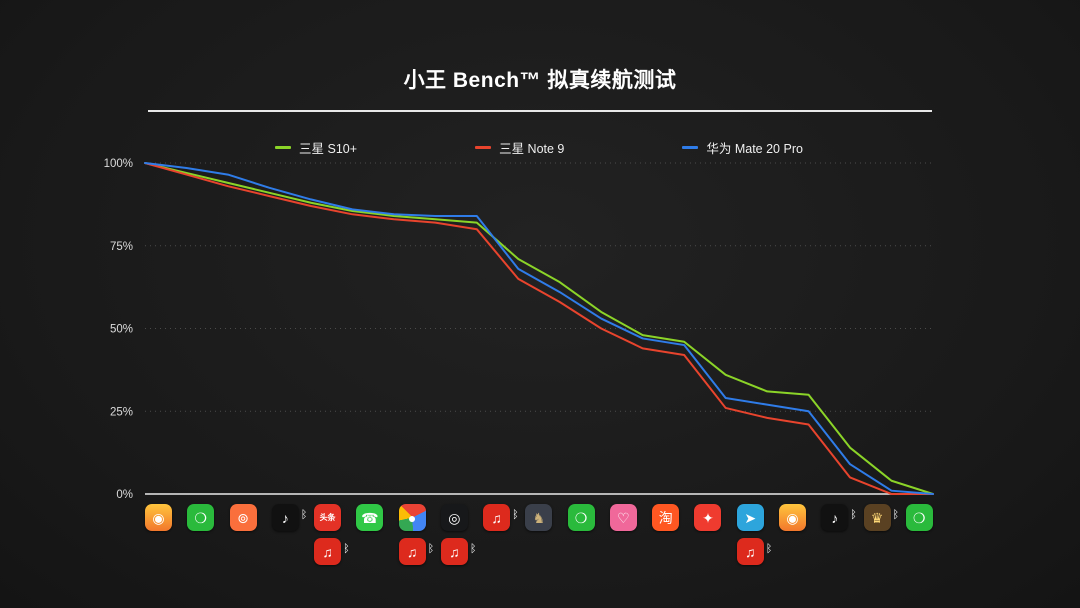 This screenshot has width=1080, height=608. I want to click on y-axis-label-0%: 0%, so click(124, 495).